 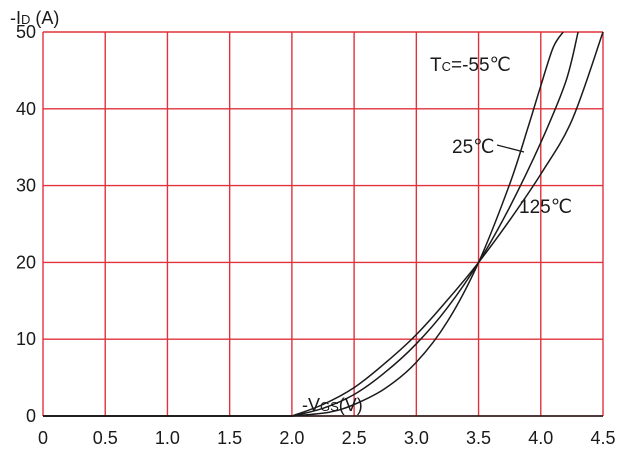 I want to click on series-label-minus55: TC=-55℃, so click(x=470, y=65).